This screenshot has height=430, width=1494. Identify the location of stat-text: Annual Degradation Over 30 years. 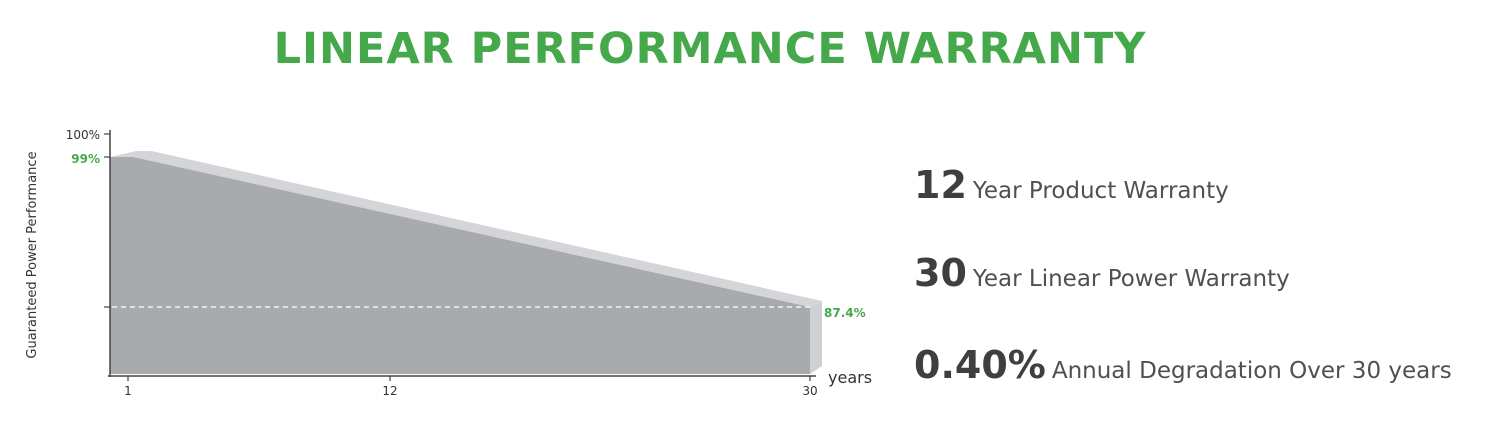
(1251, 371).